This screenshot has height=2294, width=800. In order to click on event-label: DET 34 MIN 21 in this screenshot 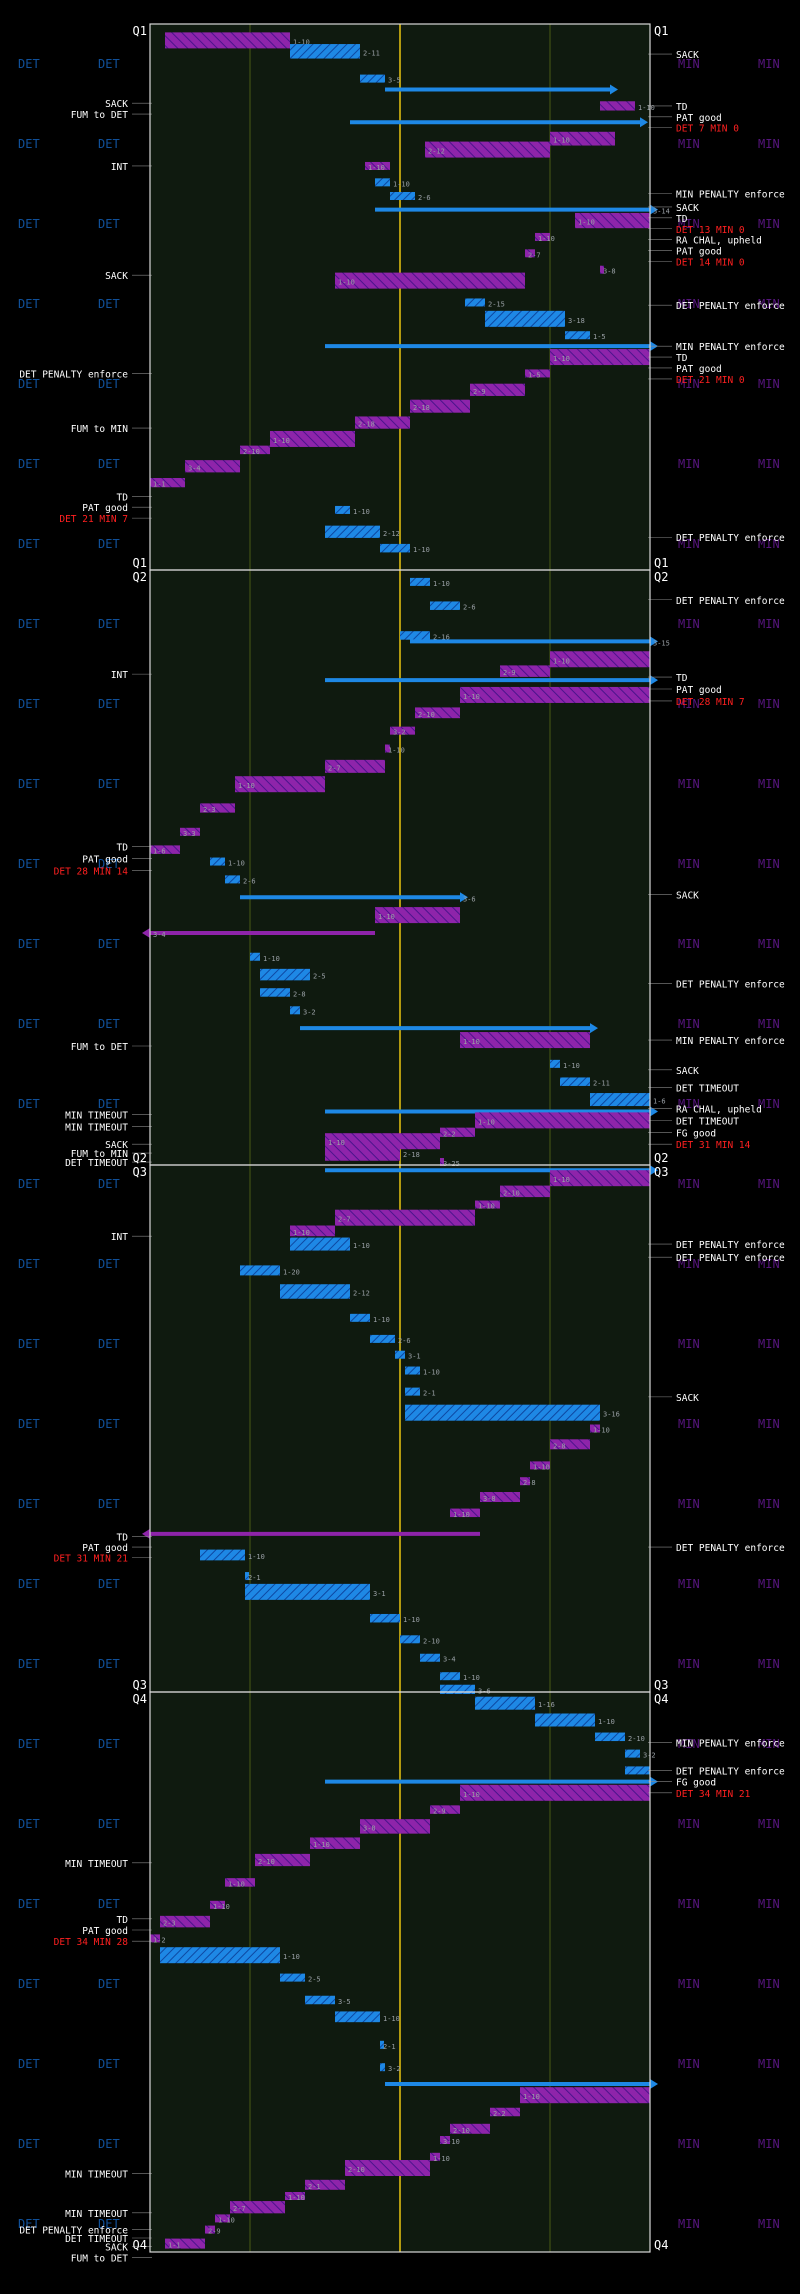, I will do `click(713, 1794)`.